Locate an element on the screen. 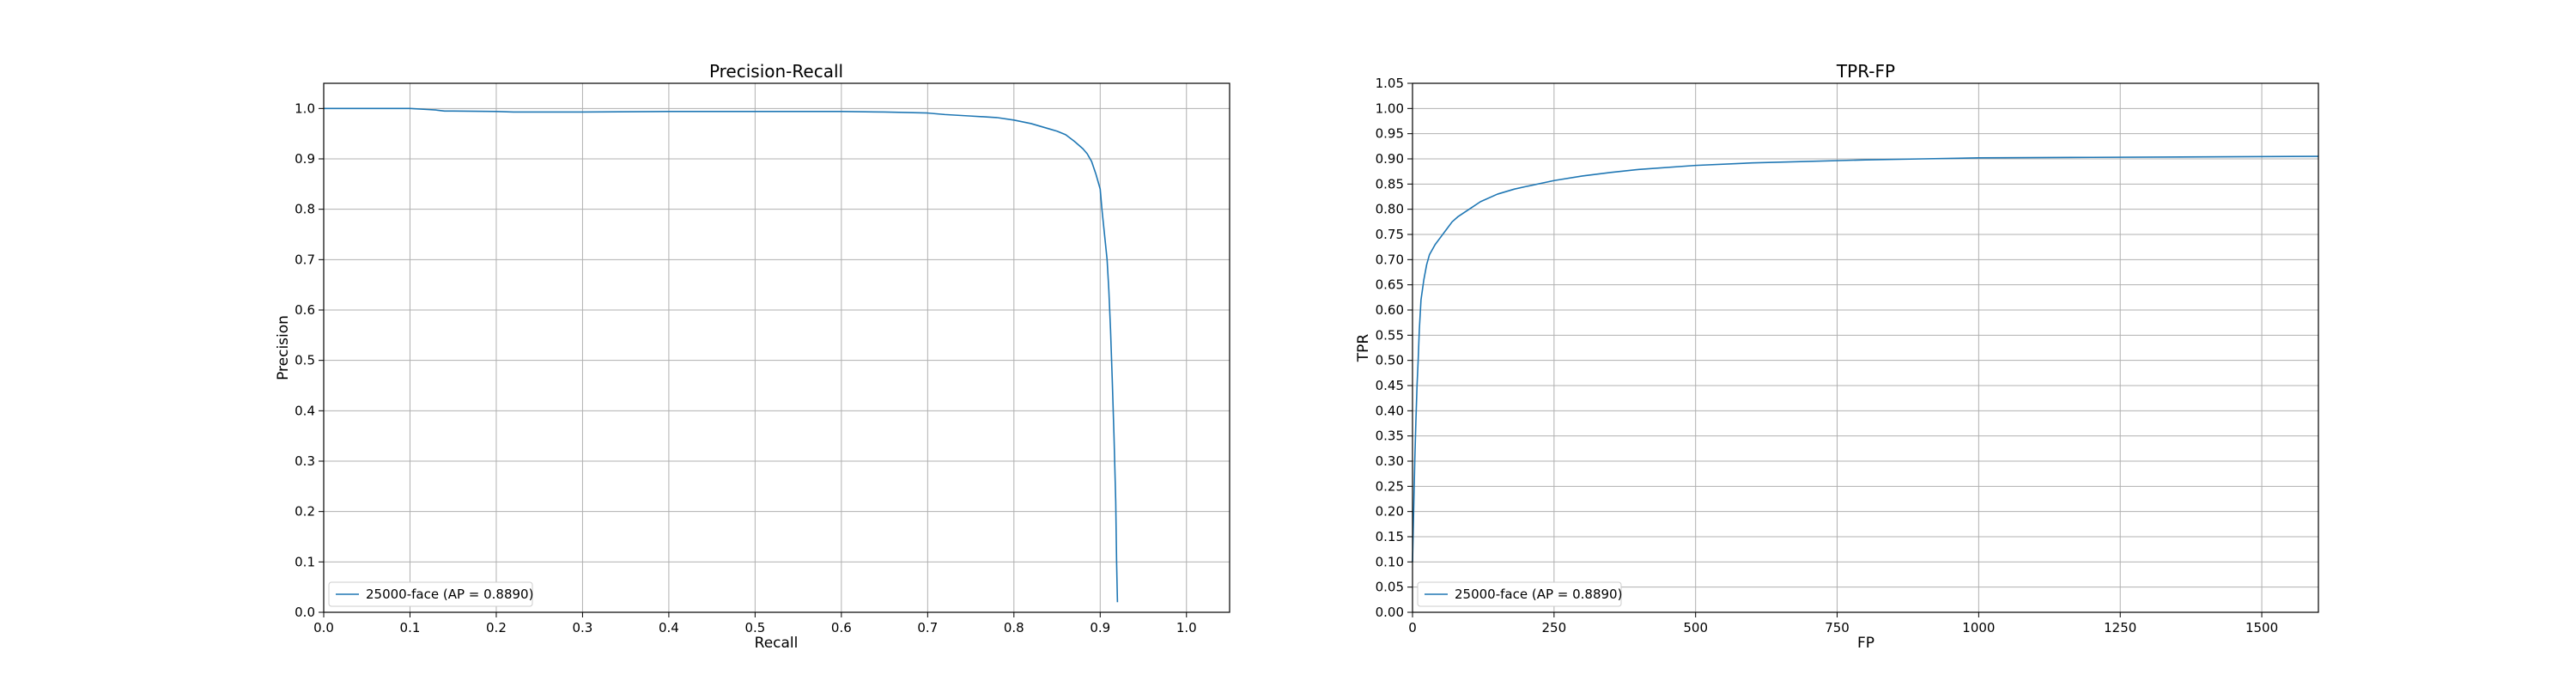  y-tick-label: 0.30 is located at coordinates (1390, 461).